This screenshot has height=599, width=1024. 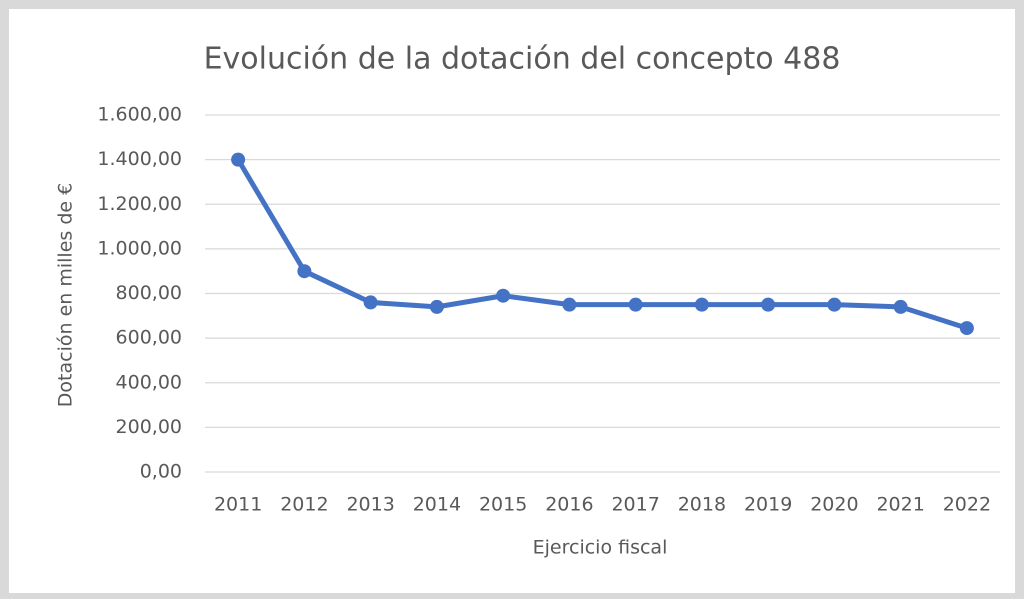 What do you see at coordinates (503, 505) in the screenshot?
I see `x-tick-label: 2015` at bounding box center [503, 505].